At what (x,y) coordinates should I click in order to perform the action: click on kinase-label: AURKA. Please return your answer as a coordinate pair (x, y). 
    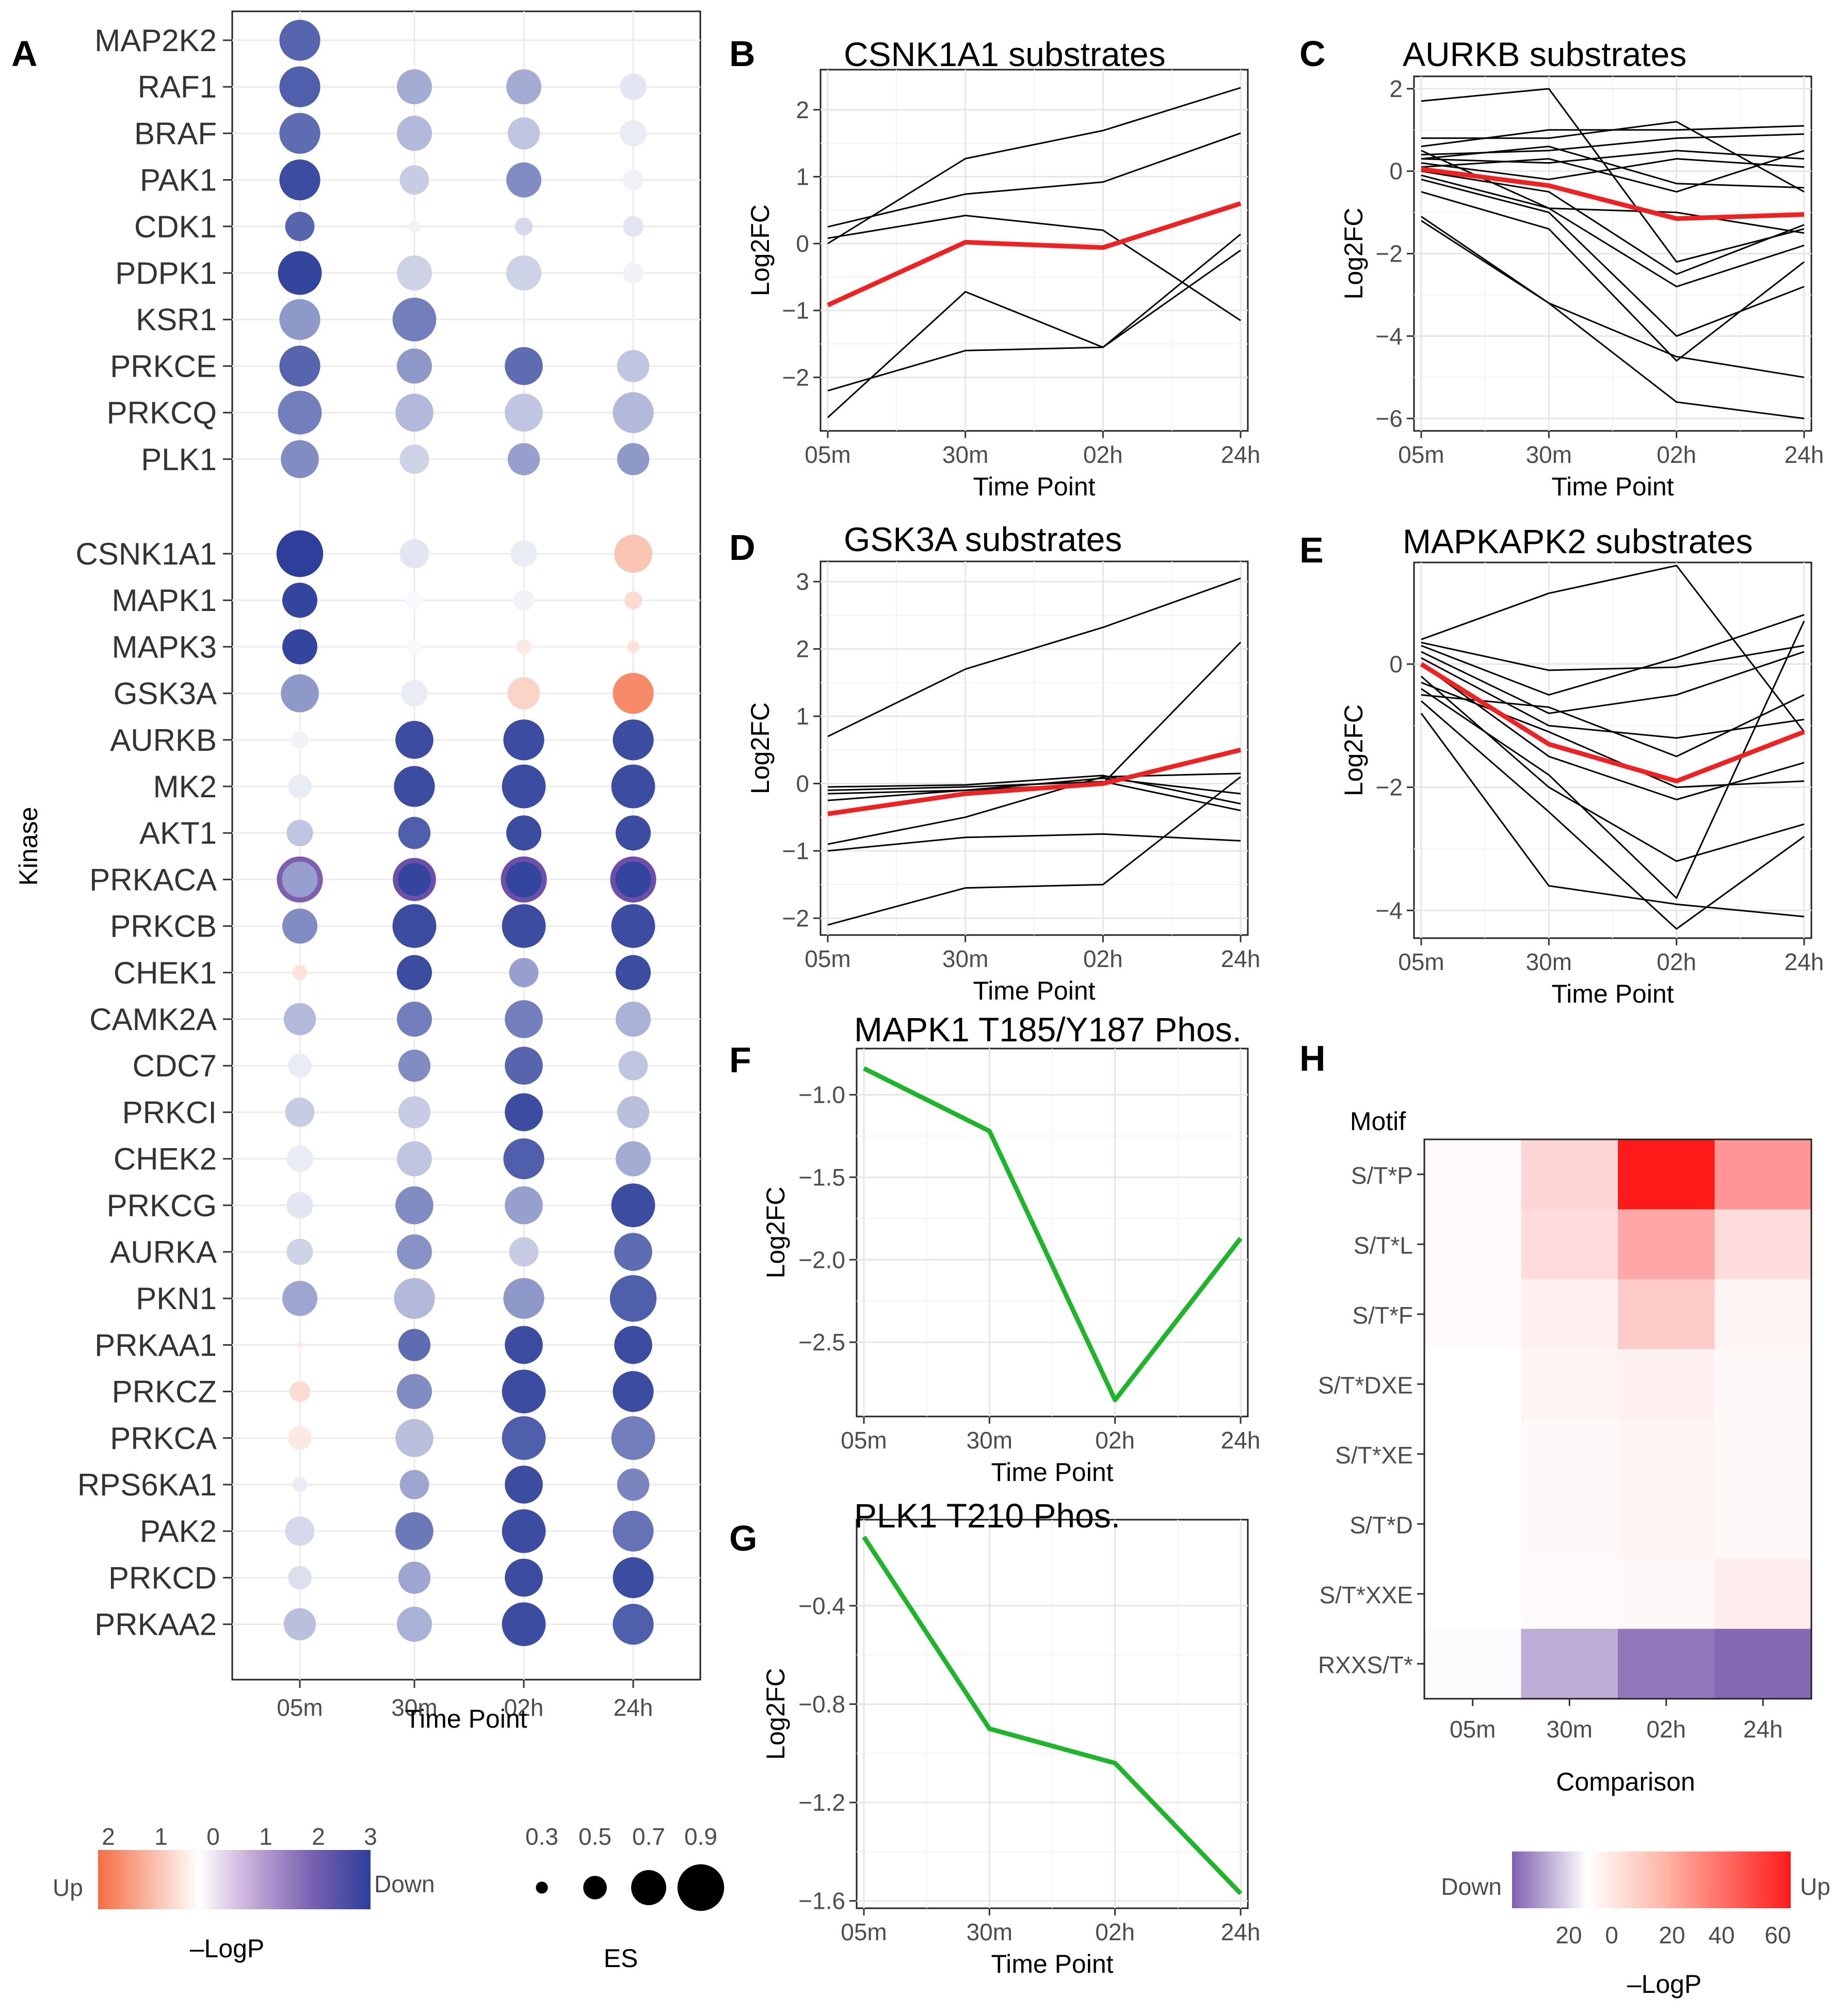
    Looking at the image, I should click on (163, 1252).